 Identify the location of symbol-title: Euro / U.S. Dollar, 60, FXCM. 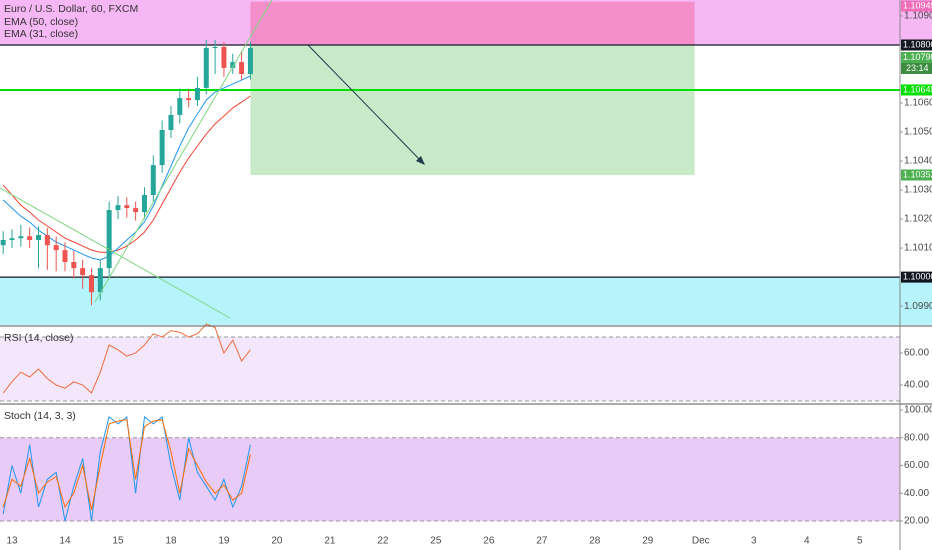
(71, 9).